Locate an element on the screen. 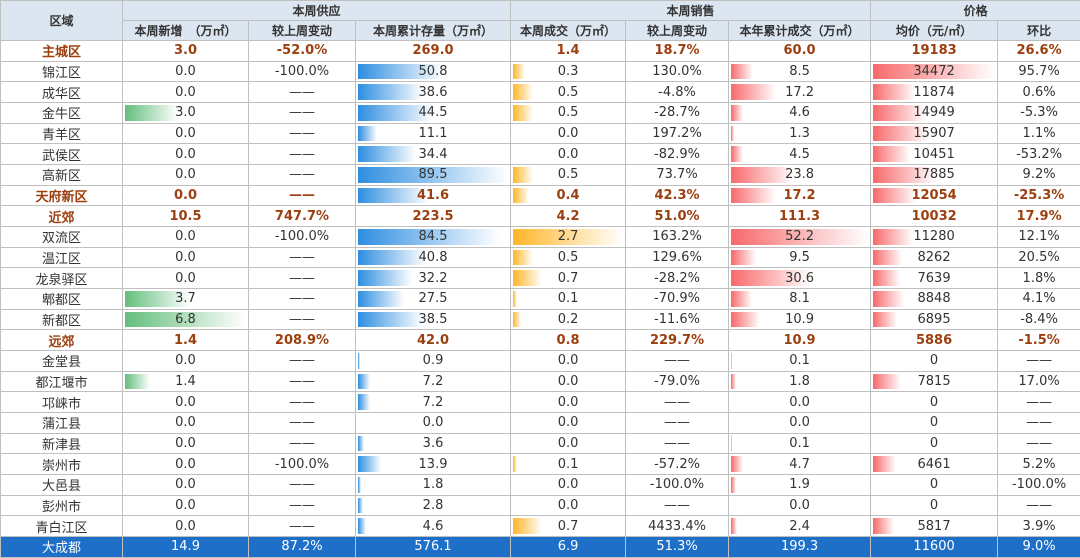 This screenshot has width=1080, height=558. cell-text: 11600 is located at coordinates (933, 546).